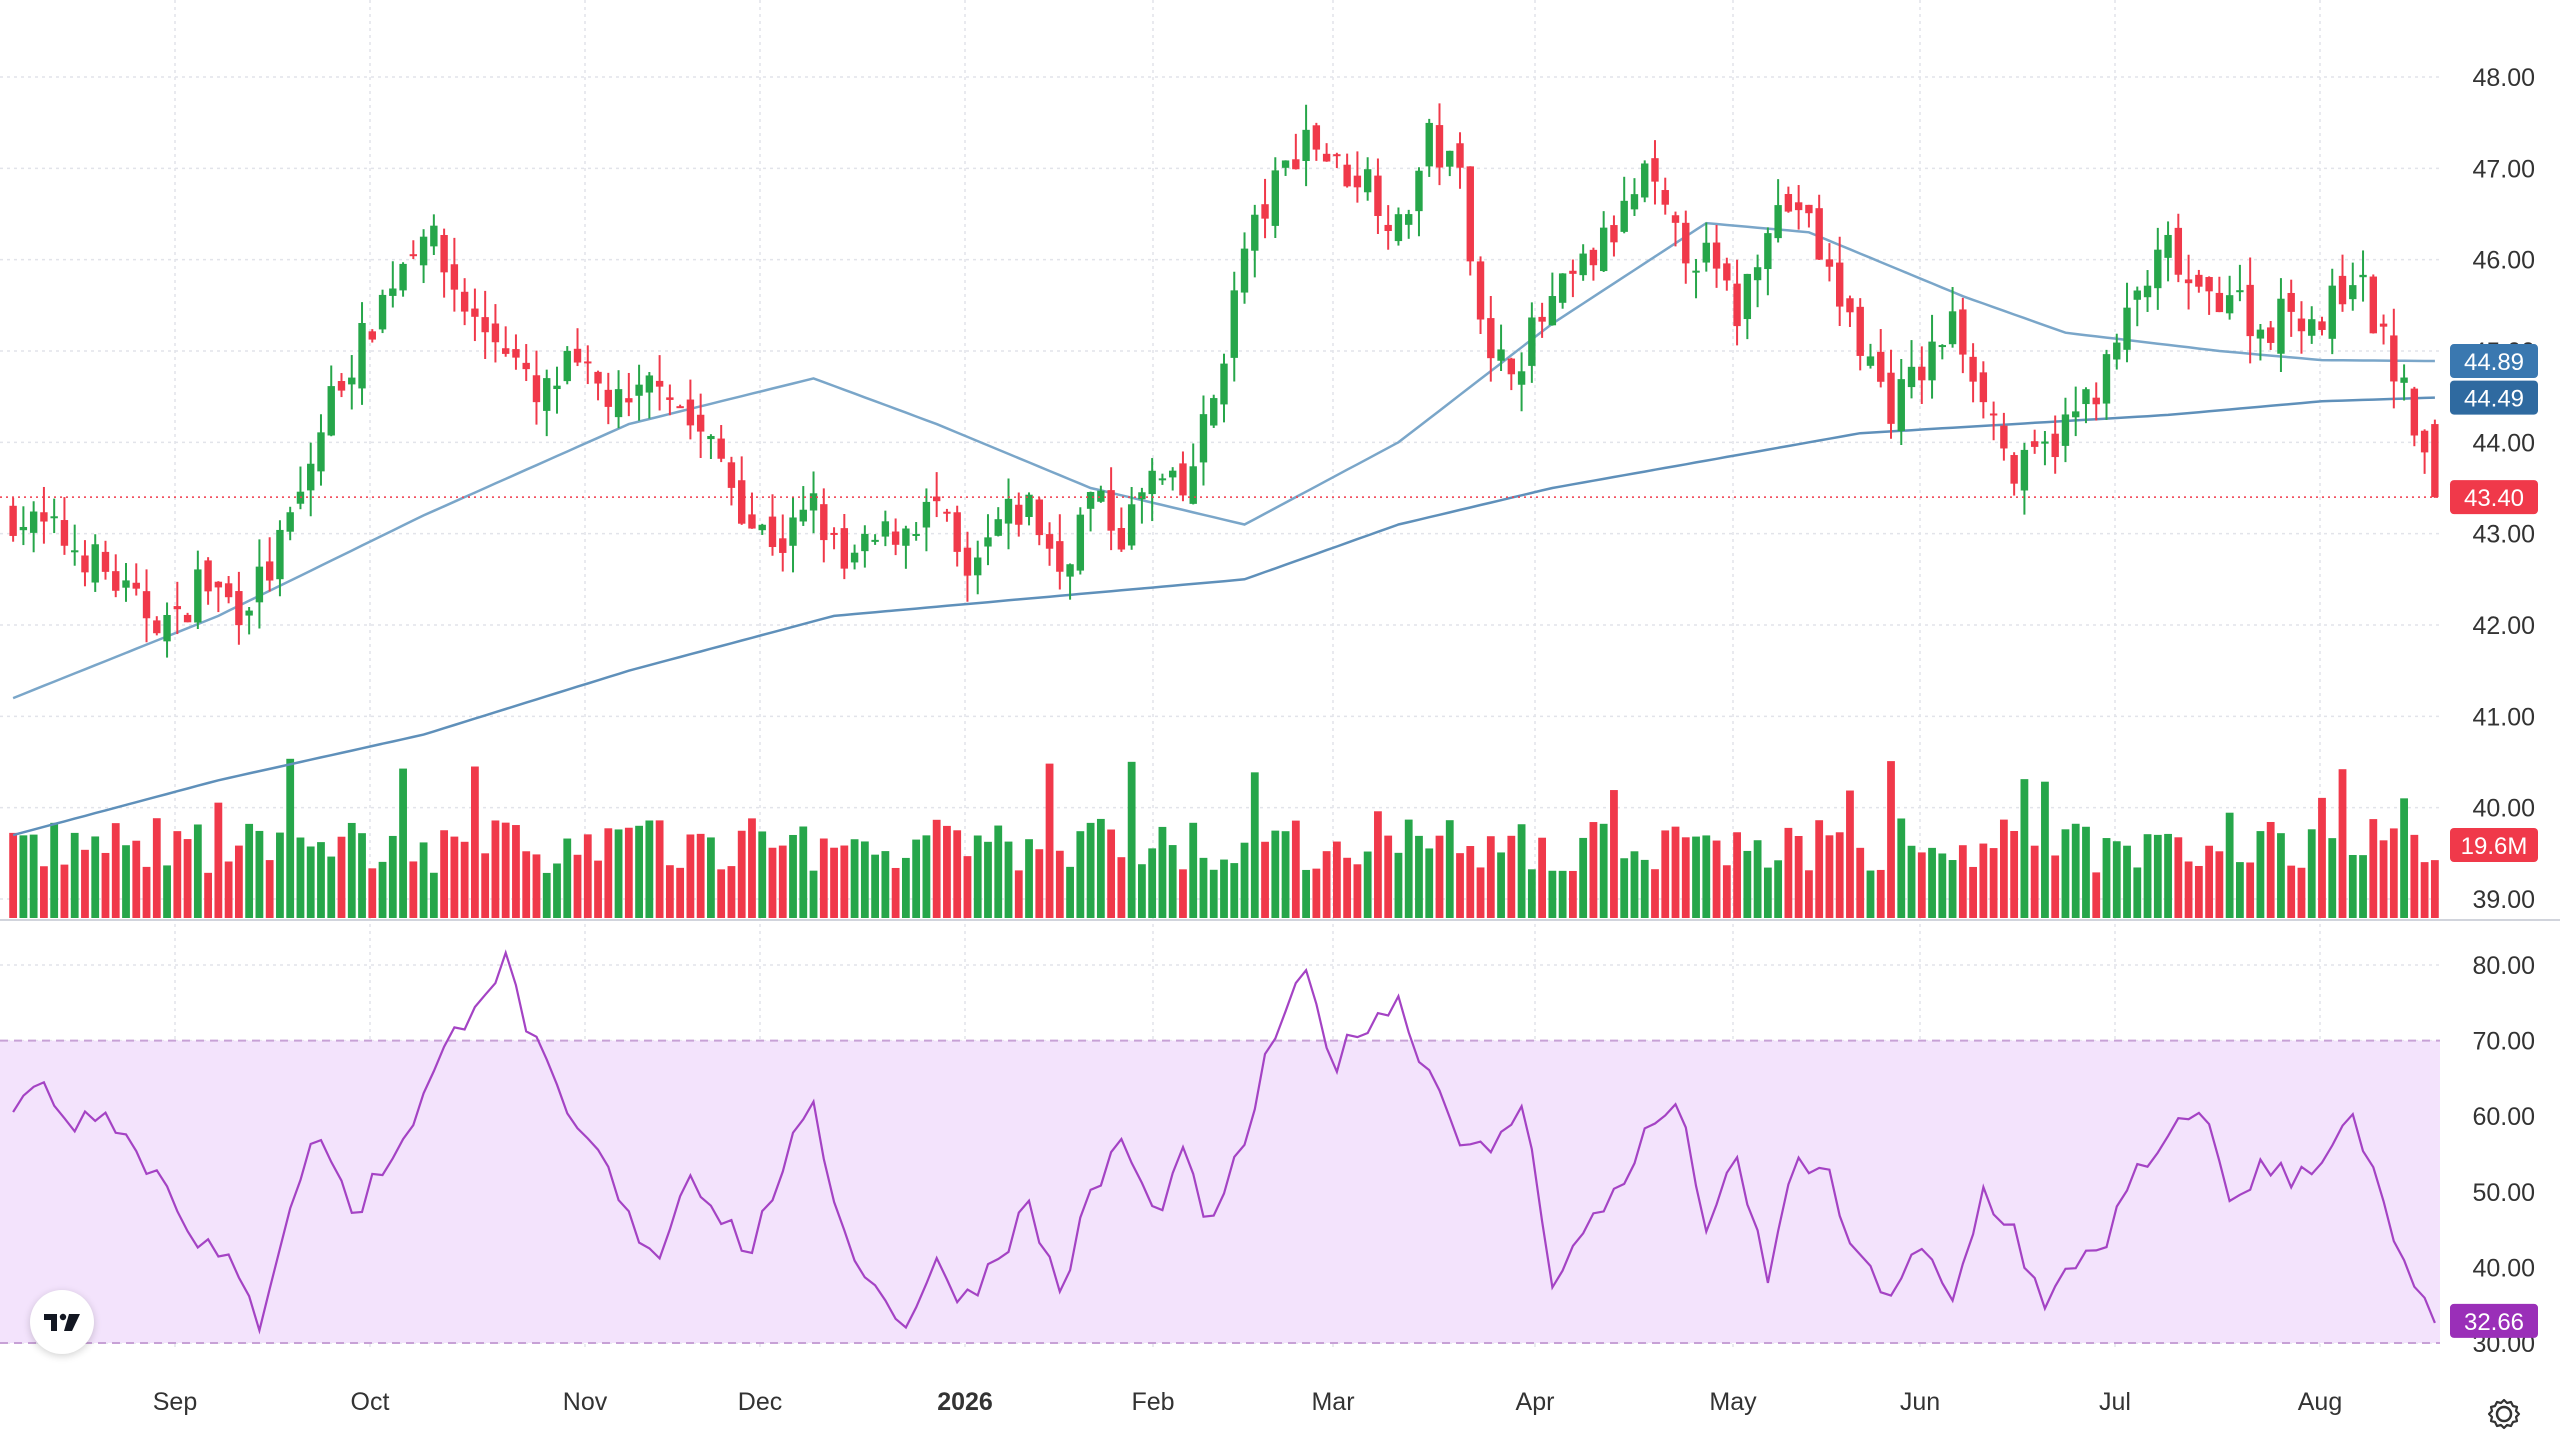  Describe the element at coordinates (62, 1322) in the screenshot. I see `tradingview-logo` at that location.